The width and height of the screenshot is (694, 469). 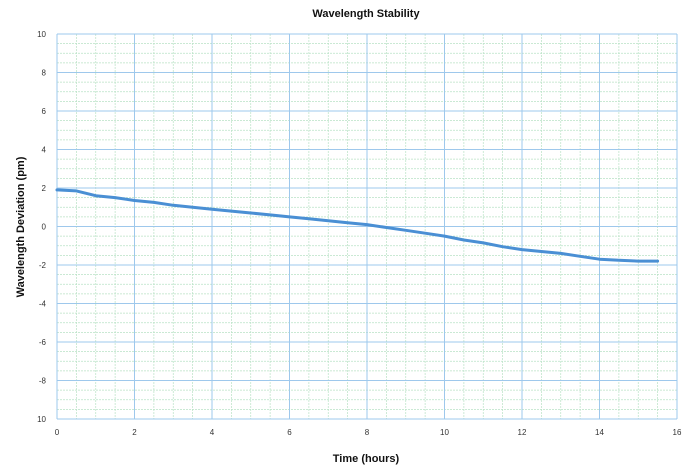 What do you see at coordinates (44, 73) in the screenshot?
I see `y-tick-label: 8` at bounding box center [44, 73].